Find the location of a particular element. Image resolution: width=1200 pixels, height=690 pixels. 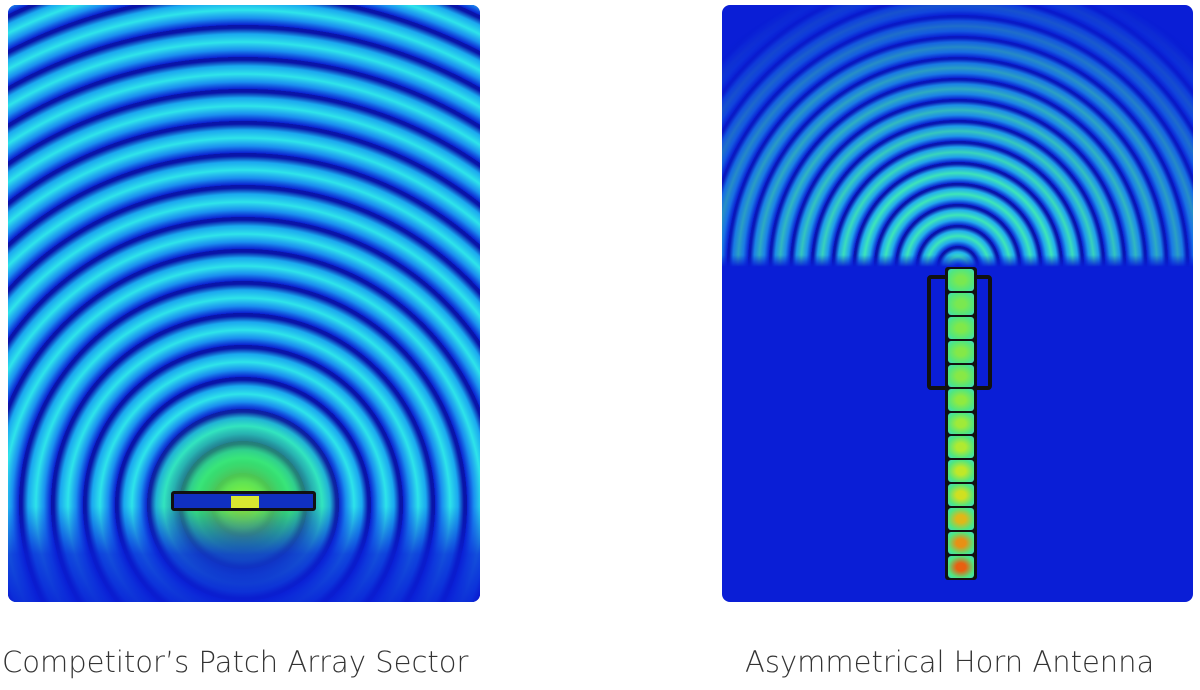

horn-waveguide is located at coordinates (961, 423).